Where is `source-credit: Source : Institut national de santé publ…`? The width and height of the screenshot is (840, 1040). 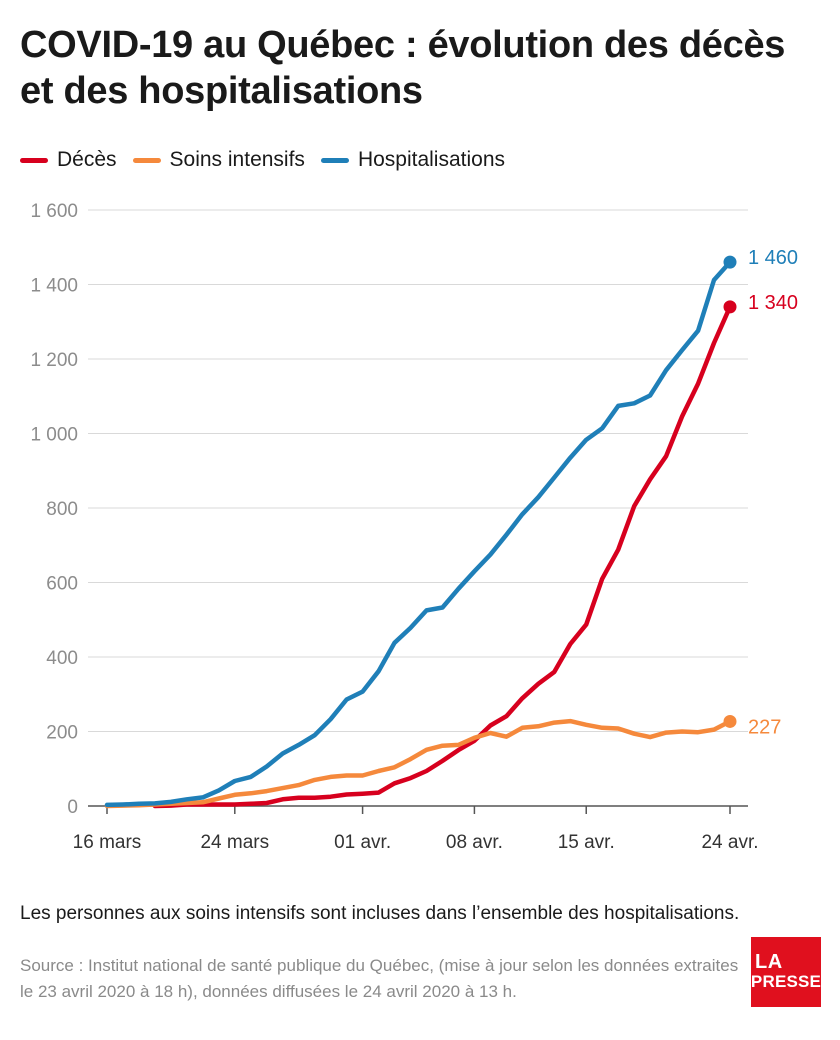
source-credit: Source : Institut national de santé publ… is located at coordinates (379, 978).